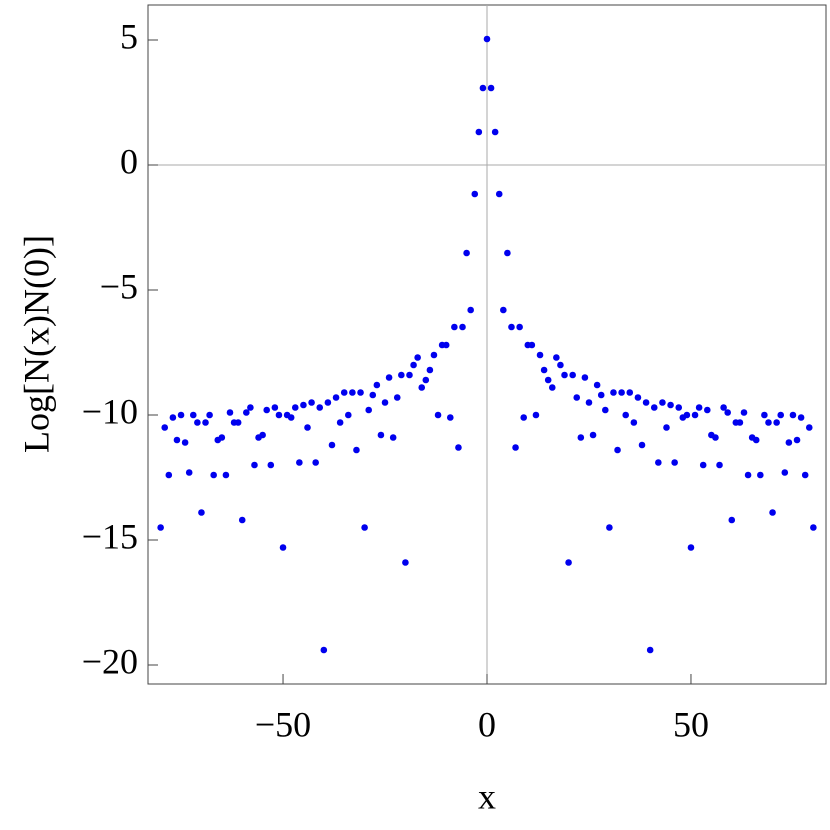 Image resolution: width=830 pixels, height=830 pixels. Describe the element at coordinates (110, 411) in the screenshot. I see `y-tick-label: −10` at that location.